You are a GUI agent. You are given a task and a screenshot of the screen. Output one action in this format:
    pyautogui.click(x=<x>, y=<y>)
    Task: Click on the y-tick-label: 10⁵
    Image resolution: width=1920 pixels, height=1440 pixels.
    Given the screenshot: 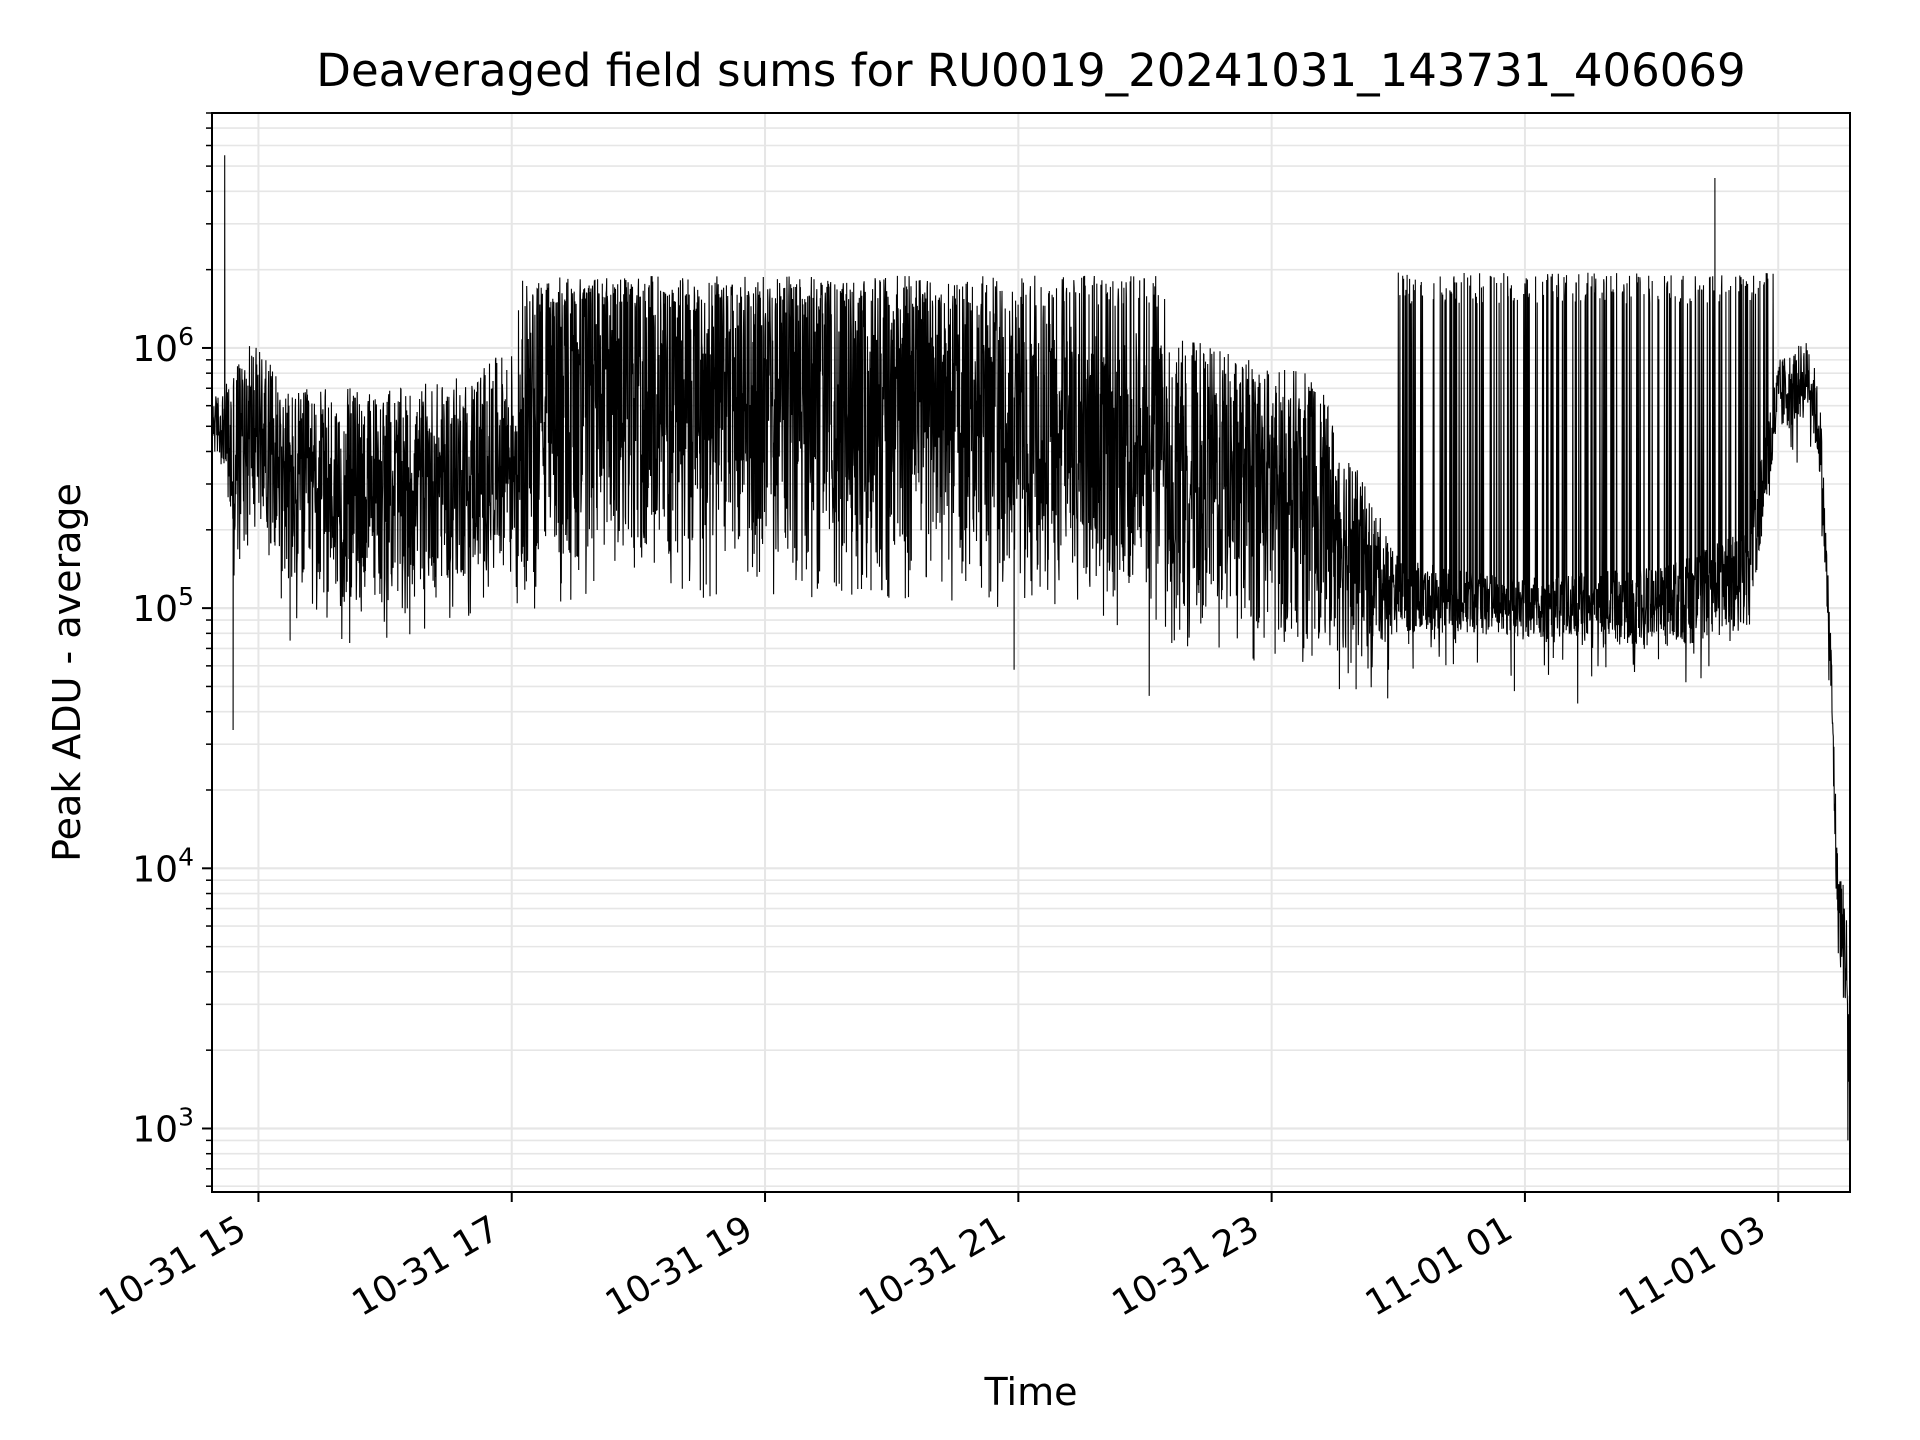 What is the action you would take?
    pyautogui.click(x=163, y=606)
    